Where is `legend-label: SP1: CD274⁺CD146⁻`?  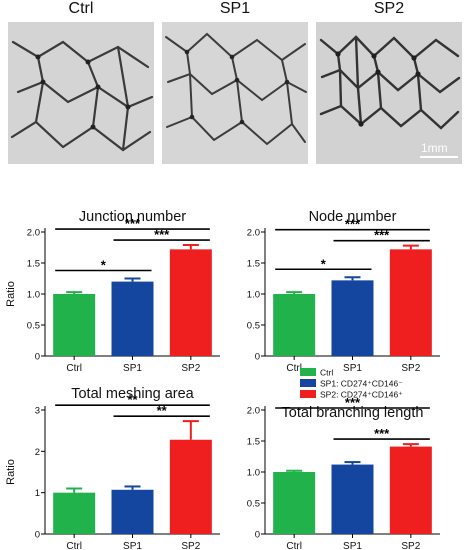
legend-label: SP1: CD274⁺CD146⁻ is located at coordinates (361, 384).